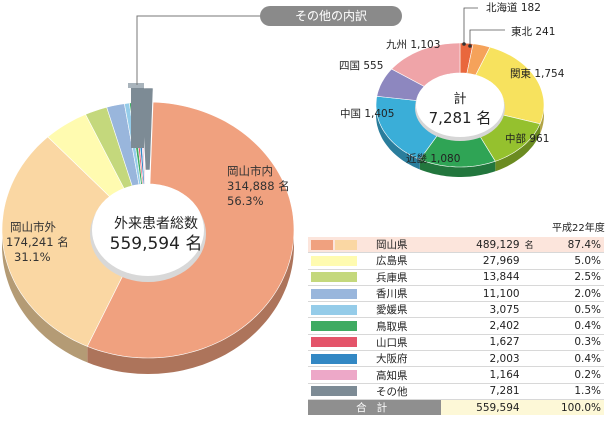 This screenshot has height=422, width=613. Describe the element at coordinates (481, 375) in the screenshot. I see `row-count: 1,164` at that location.